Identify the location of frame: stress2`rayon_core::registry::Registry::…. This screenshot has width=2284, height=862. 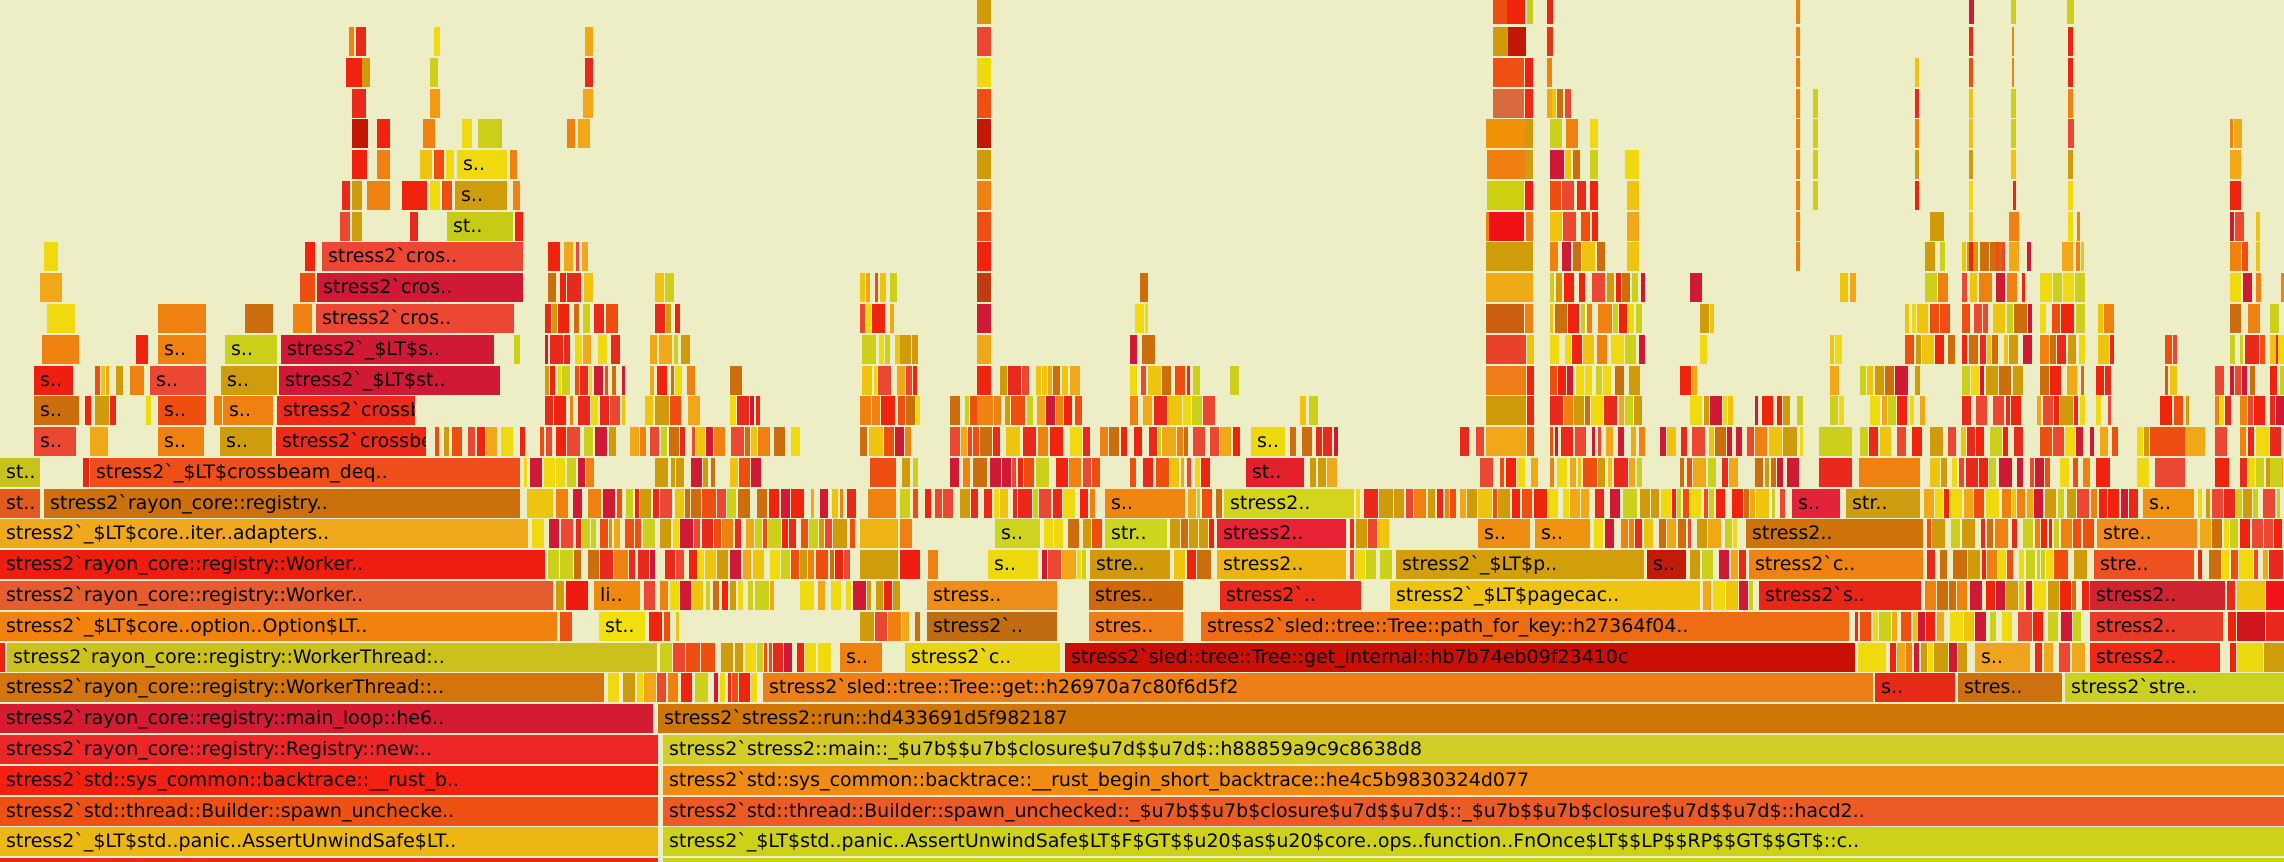
(329, 749).